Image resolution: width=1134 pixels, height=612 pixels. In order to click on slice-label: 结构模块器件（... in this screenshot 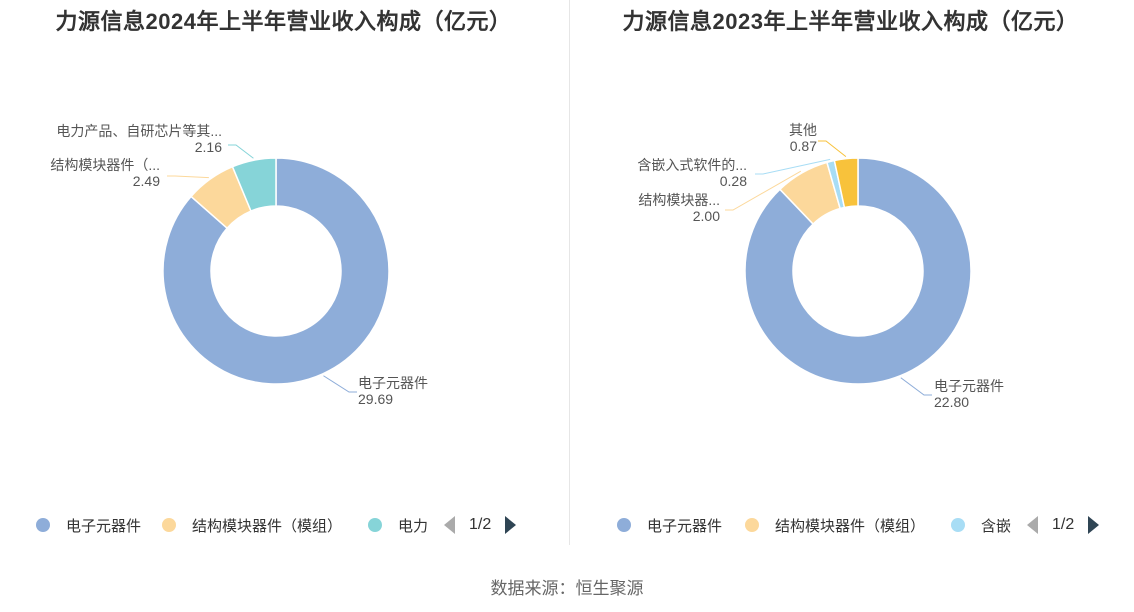, I will do `click(105, 165)`.